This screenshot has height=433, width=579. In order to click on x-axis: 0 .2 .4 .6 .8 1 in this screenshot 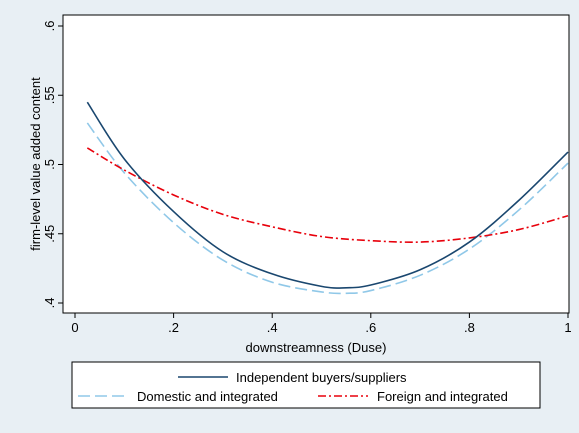, I will do `click(321, 324)`.